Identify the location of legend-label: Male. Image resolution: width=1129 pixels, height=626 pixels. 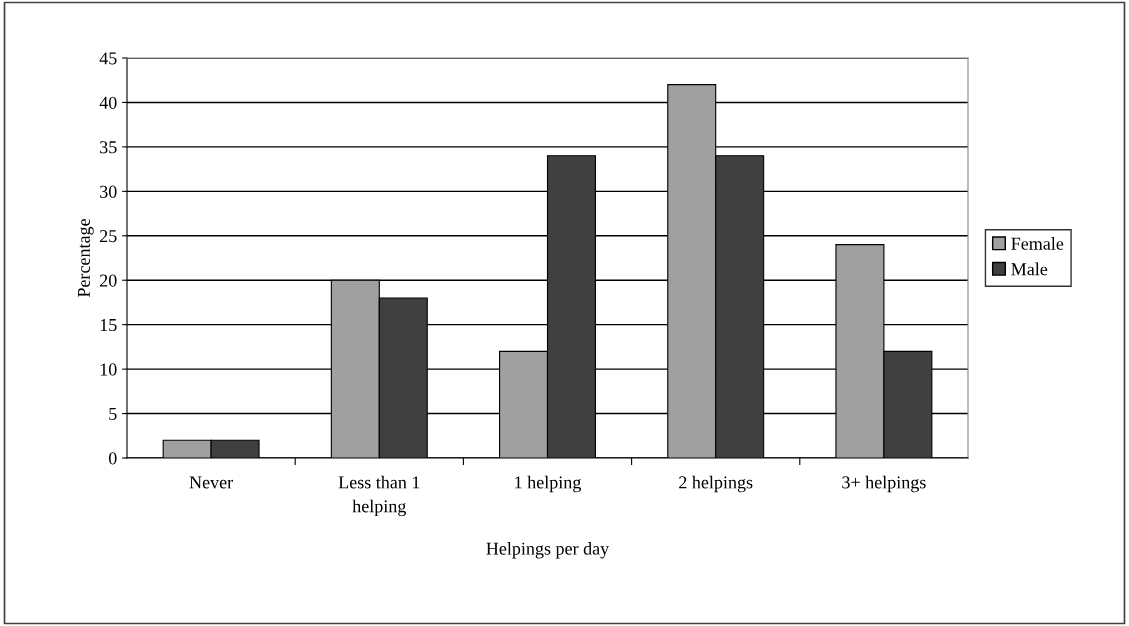
(1029, 269).